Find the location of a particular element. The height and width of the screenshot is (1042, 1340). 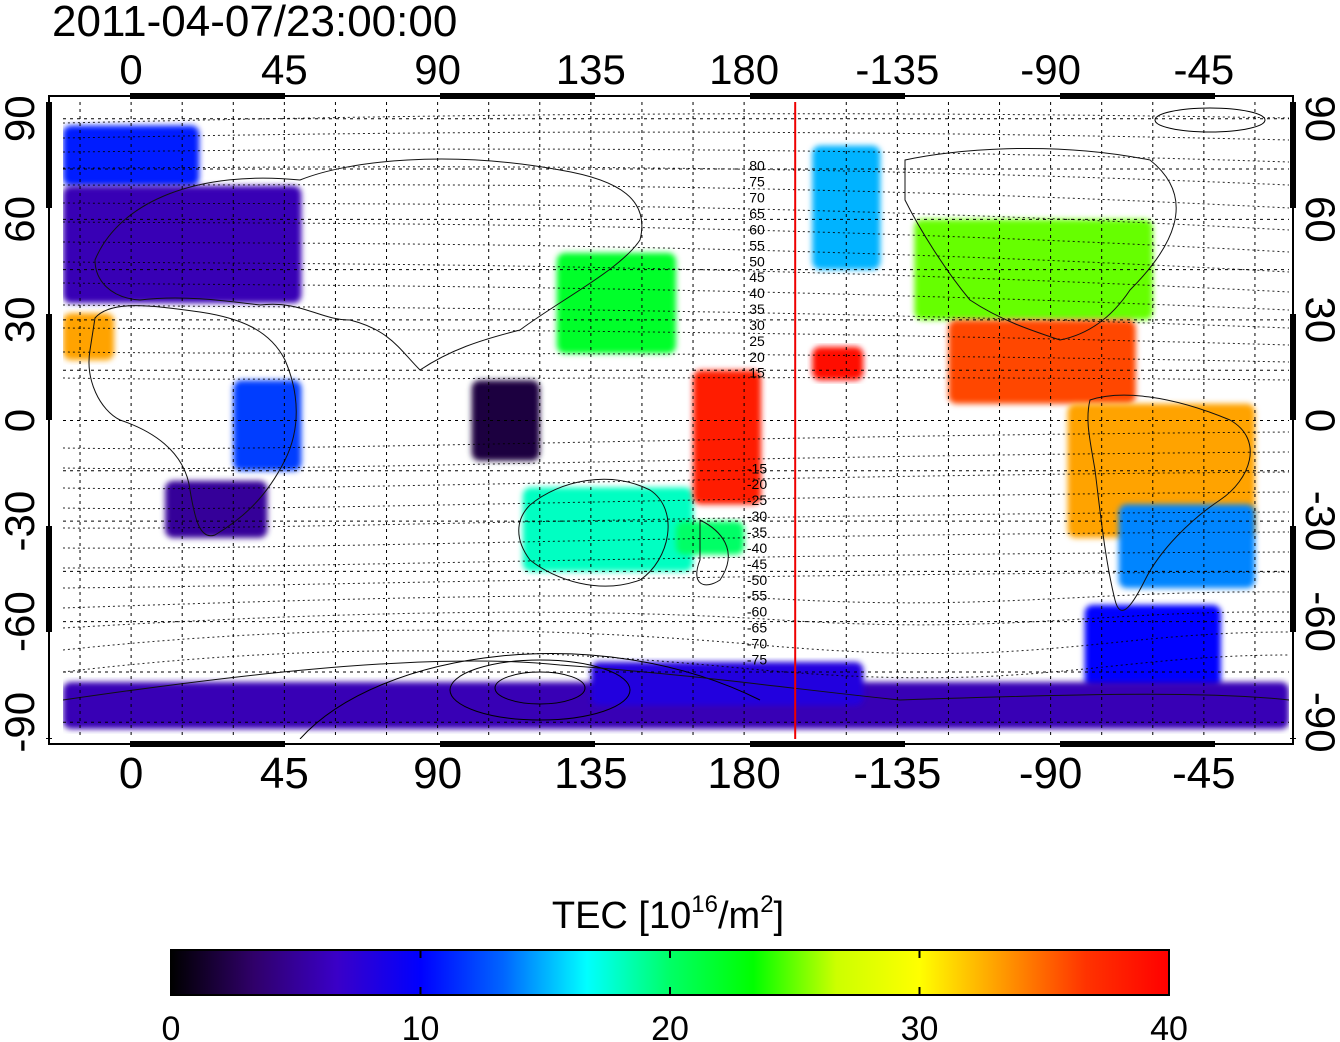

magnetic-latitude-label: 75 is located at coordinates (757, 182).